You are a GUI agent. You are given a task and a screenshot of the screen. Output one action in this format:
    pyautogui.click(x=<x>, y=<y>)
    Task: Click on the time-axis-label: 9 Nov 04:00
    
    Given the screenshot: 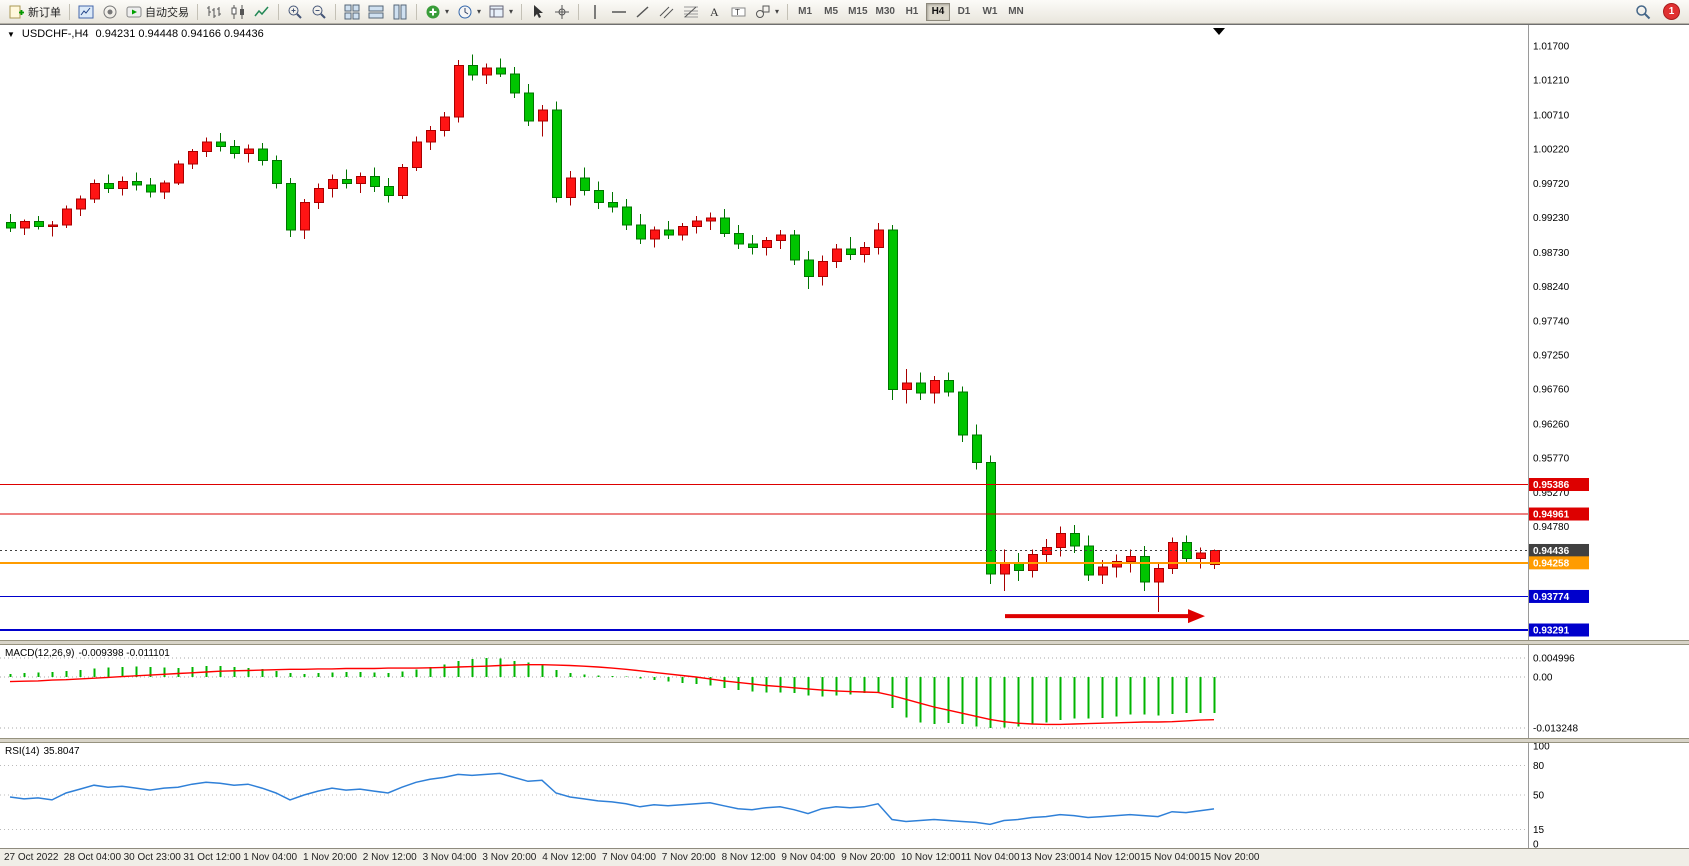 What is the action you would take?
    pyautogui.click(x=808, y=857)
    